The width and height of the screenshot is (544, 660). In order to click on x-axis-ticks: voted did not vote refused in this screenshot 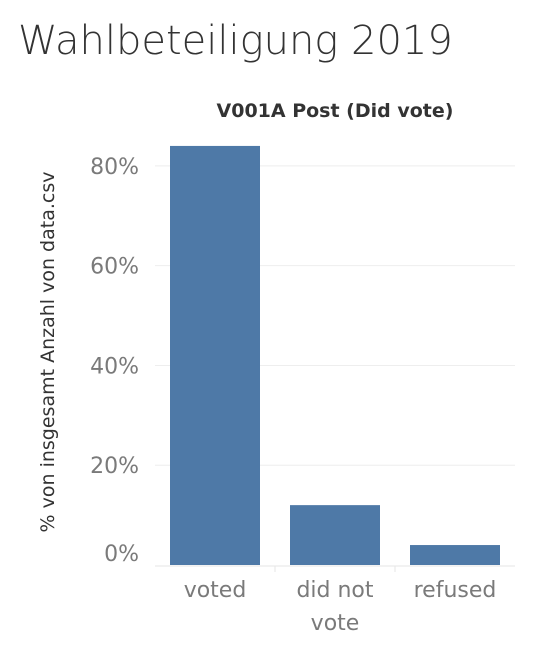, I will do `click(340, 601)`.